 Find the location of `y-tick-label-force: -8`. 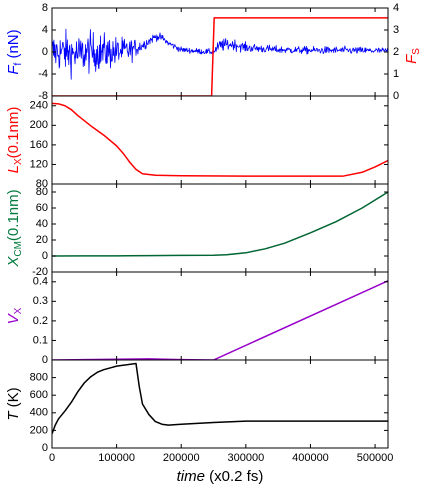

y-tick-label-force: -8 is located at coordinates (43, 96).